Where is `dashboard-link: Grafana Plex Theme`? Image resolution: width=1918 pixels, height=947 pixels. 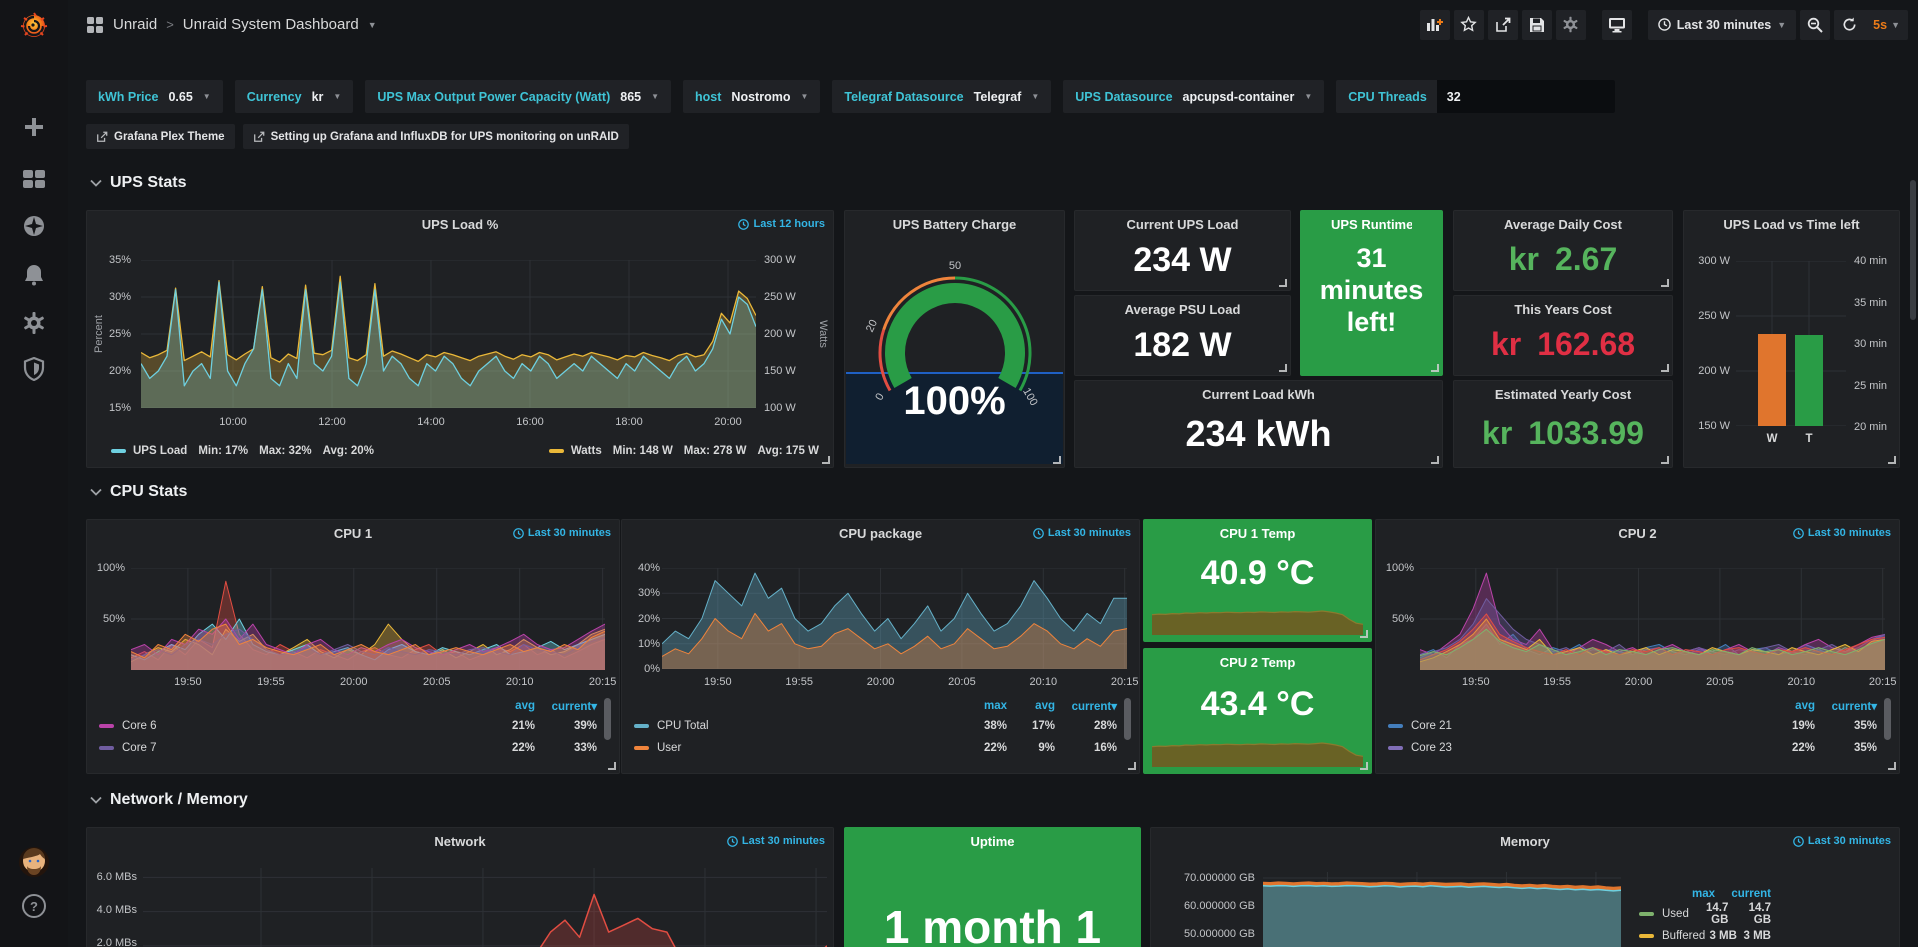 dashboard-link: Grafana Plex Theme is located at coordinates (160, 136).